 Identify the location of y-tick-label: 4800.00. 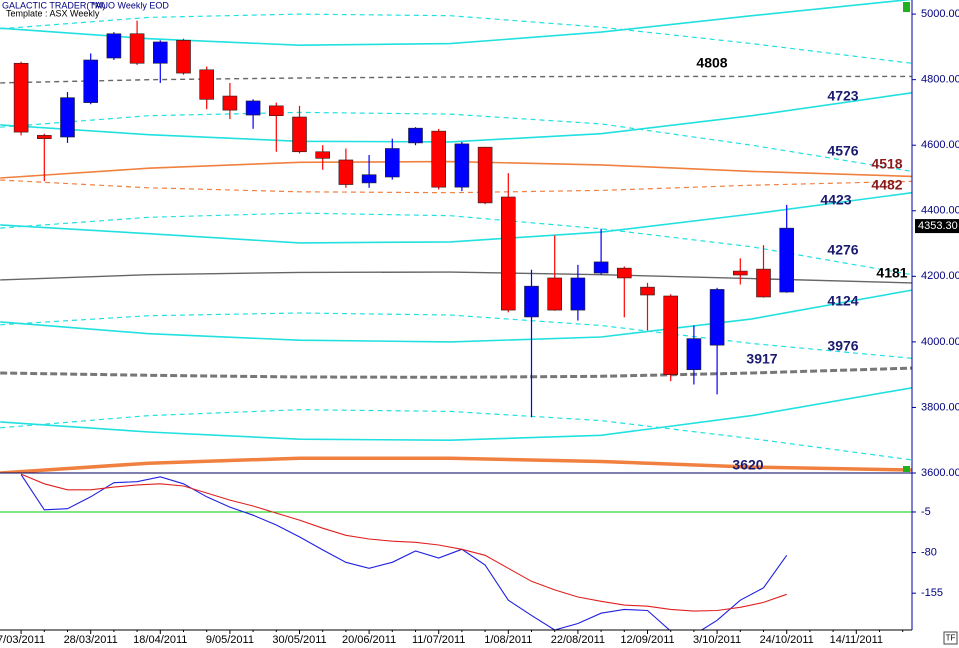
(940, 80).